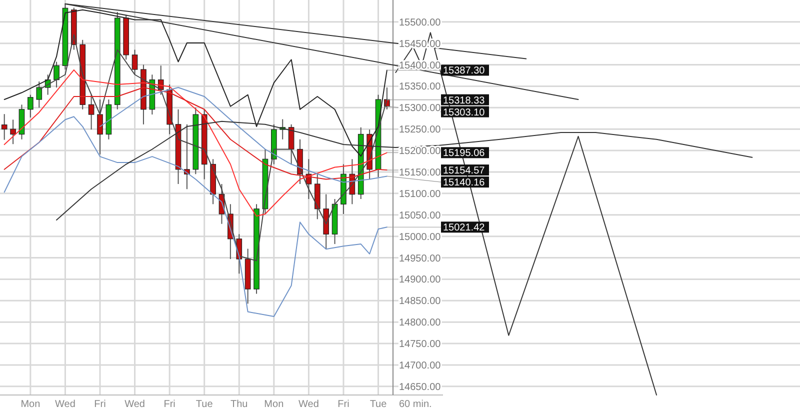  Describe the element at coordinates (420, 87) in the screenshot. I see `y-tick-label: 15350.00` at that location.